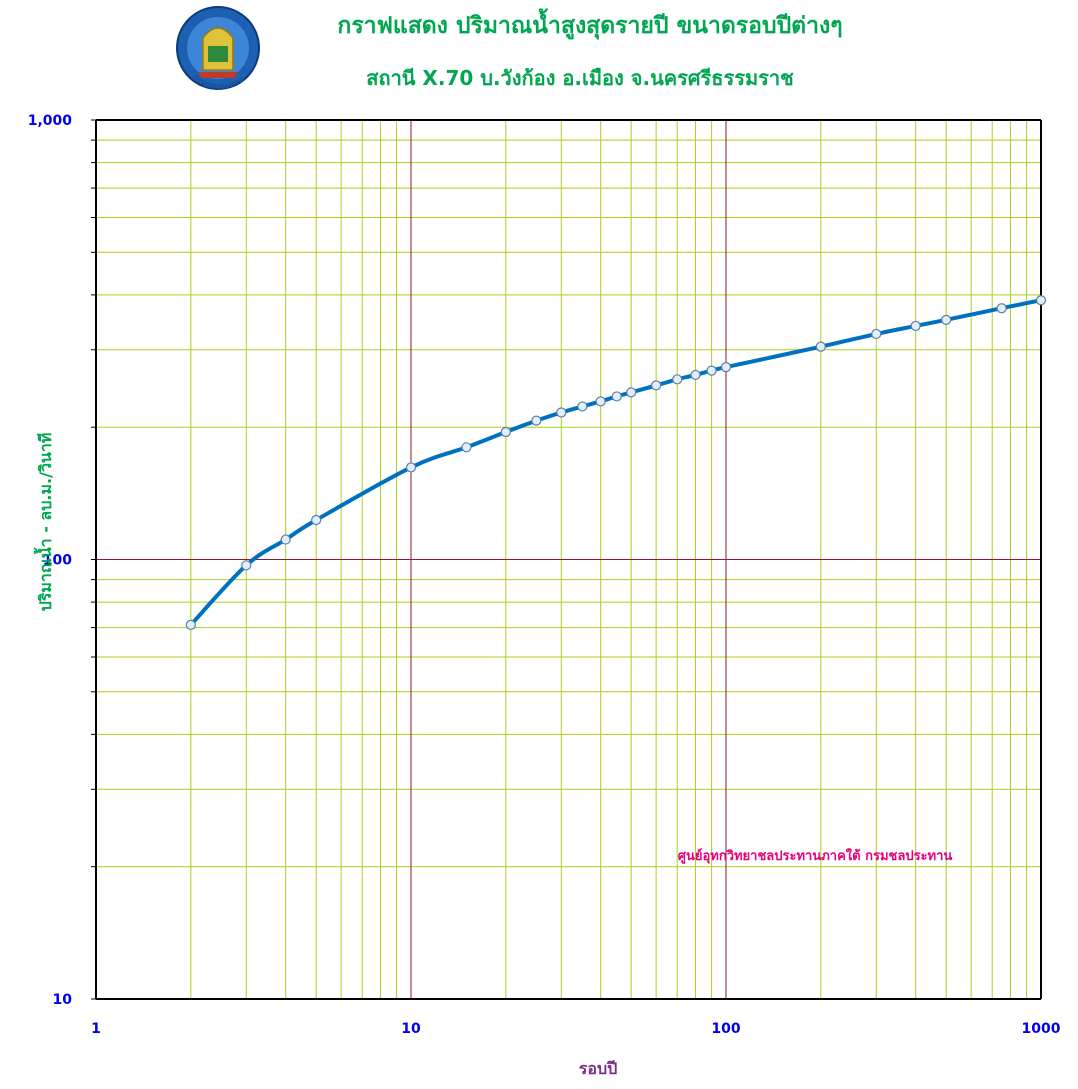 This screenshot has width=1078, height=1089. What do you see at coordinates (44, 522) in the screenshot?
I see `y-axis-label: ปริมาณน้ำ - ลบ.ม./วินาที` at bounding box center [44, 522].